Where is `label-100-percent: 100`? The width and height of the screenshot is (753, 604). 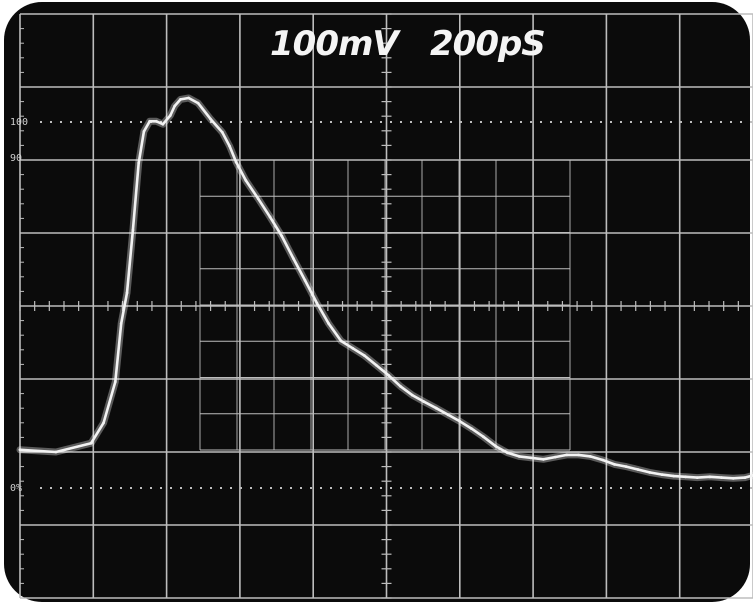
label-100-percent: 100 is located at coordinates (19, 122).